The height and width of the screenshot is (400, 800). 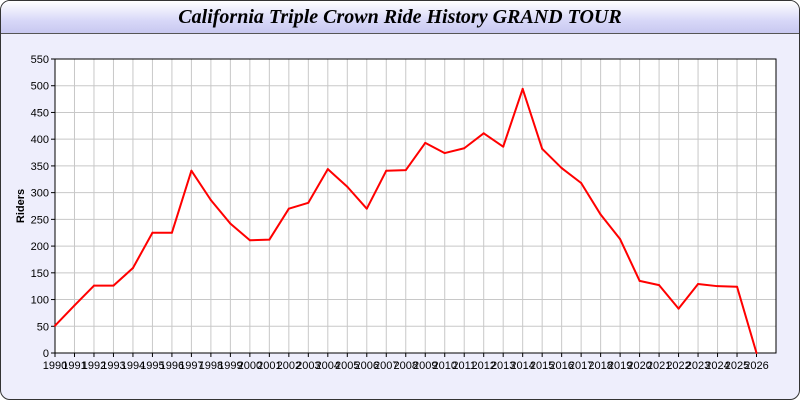 I want to click on y-tick-label: 300, so click(x=40, y=194).